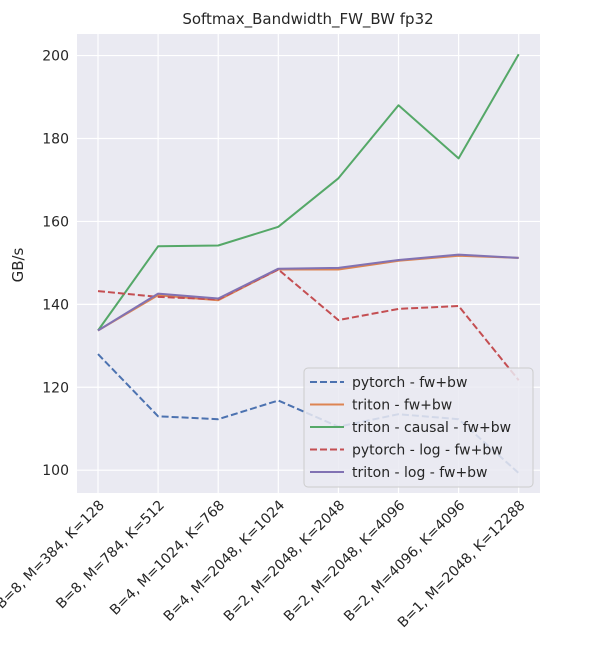 The width and height of the screenshot is (601, 660). Describe the element at coordinates (54, 555) in the screenshot. I see `x-tick-label: B=8, M=384, K=128` at that location.